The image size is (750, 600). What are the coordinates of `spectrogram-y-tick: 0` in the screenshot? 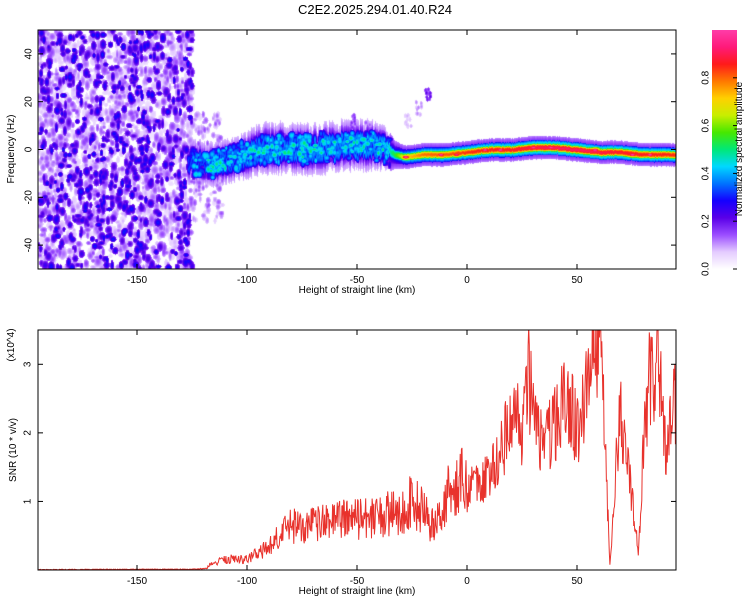 It's located at (350, 149).